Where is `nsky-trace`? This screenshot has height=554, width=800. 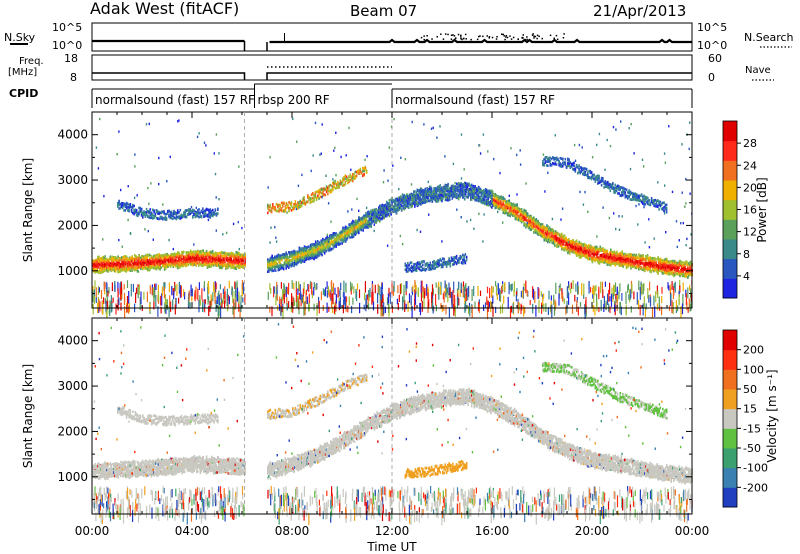
nsky-trace is located at coordinates (392, 42).